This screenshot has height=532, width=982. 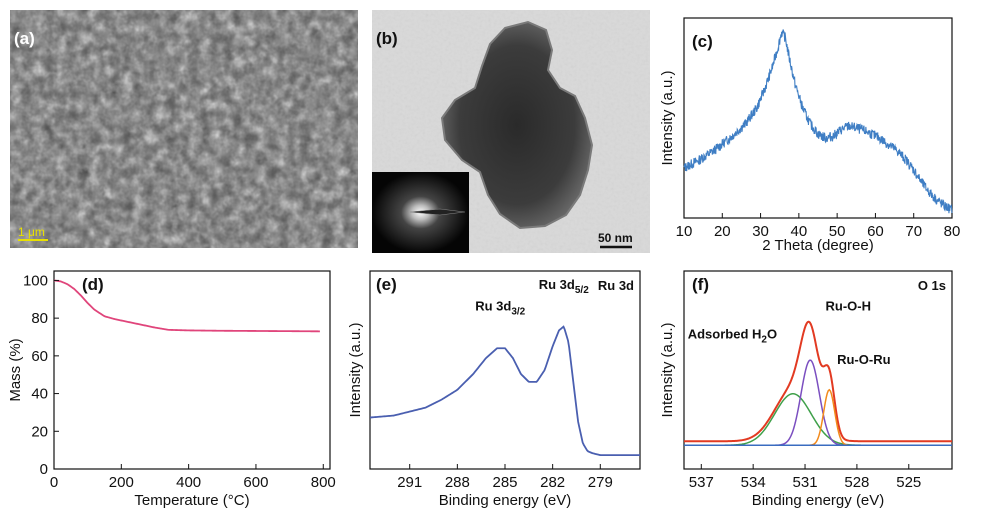 I want to click on annotation-suffix: O, so click(x=772, y=333).